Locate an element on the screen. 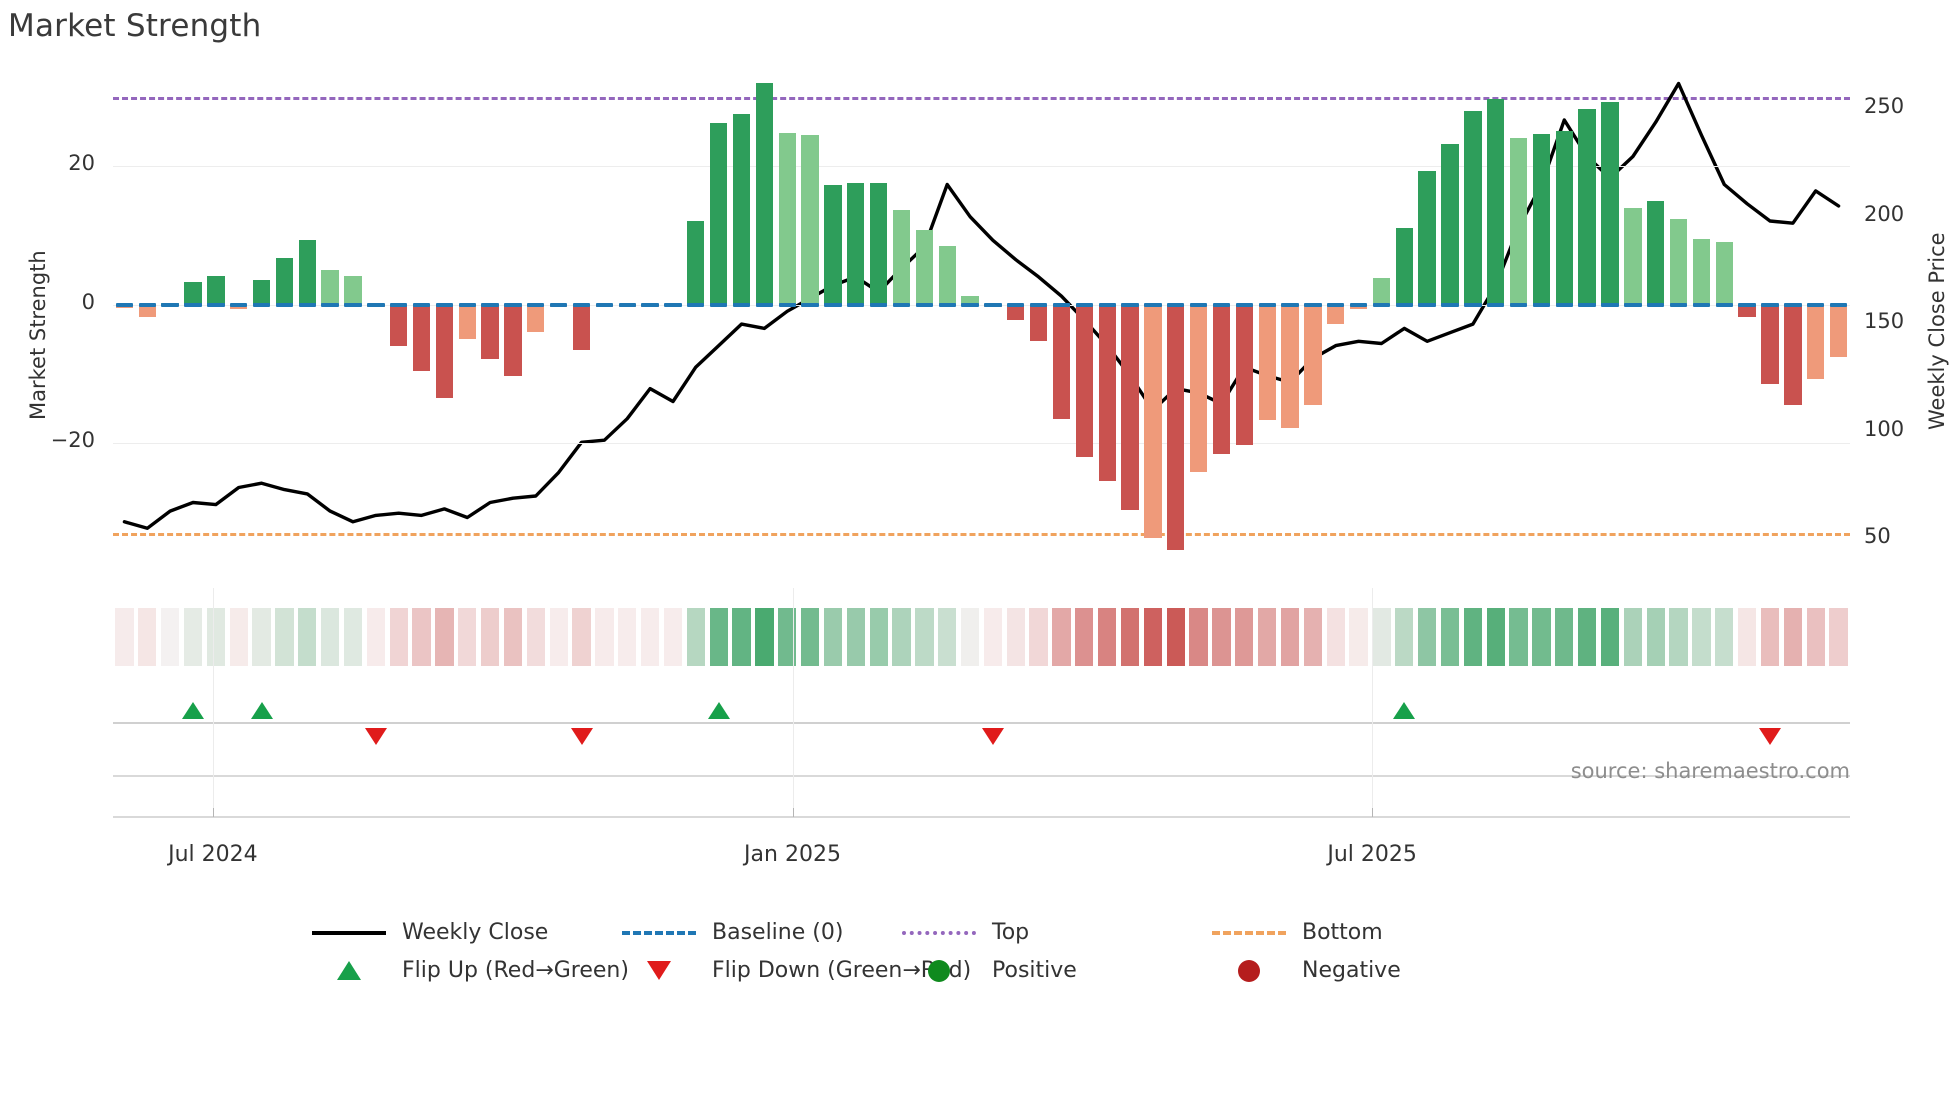 Image resolution: width=1960 pixels, height=1102 pixels. legend-item: Flip Down (Green→Red) is located at coordinates (795, 970).